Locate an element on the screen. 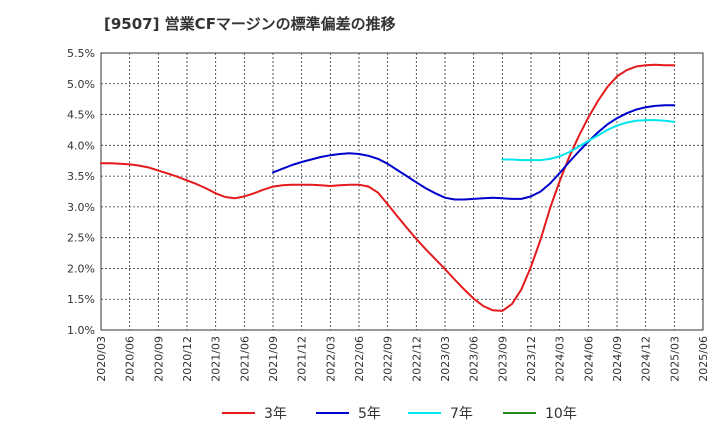  y-tick-label: 5.5% is located at coordinates (81, 53).